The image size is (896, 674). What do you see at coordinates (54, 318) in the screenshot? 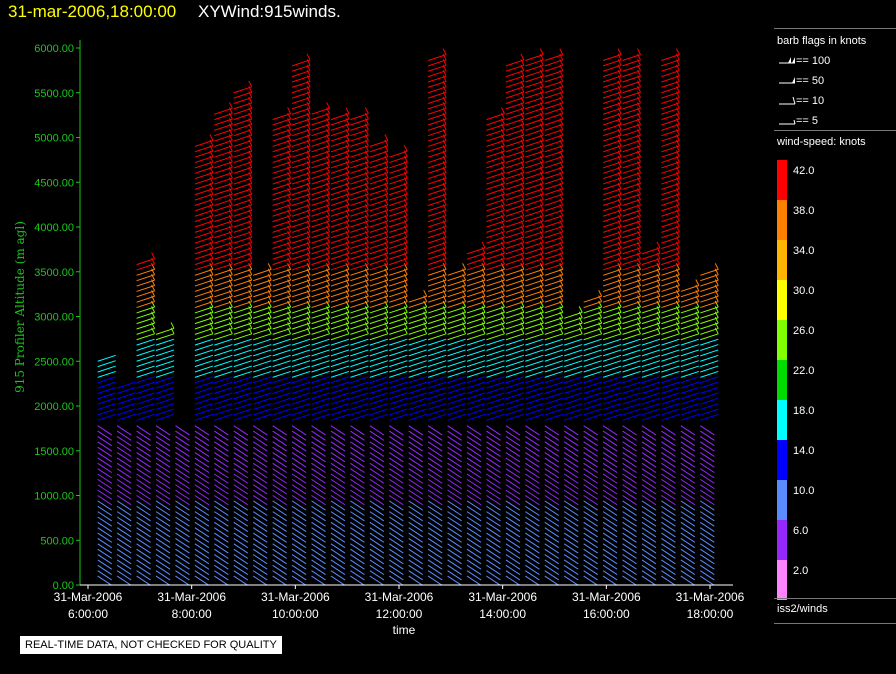
I see `y-tick-label: 3000.00` at bounding box center [54, 318].